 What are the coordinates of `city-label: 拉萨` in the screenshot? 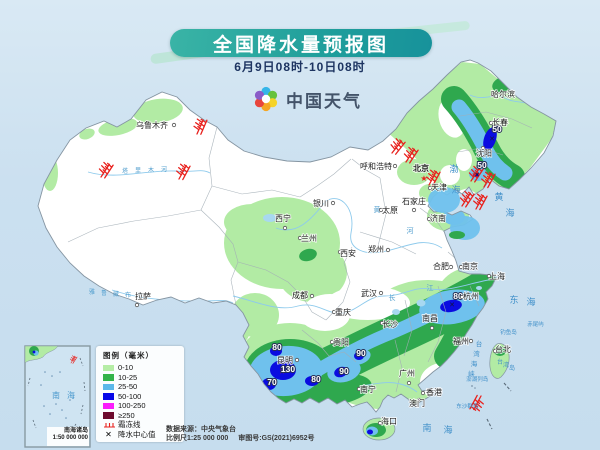 It's located at (143, 296).